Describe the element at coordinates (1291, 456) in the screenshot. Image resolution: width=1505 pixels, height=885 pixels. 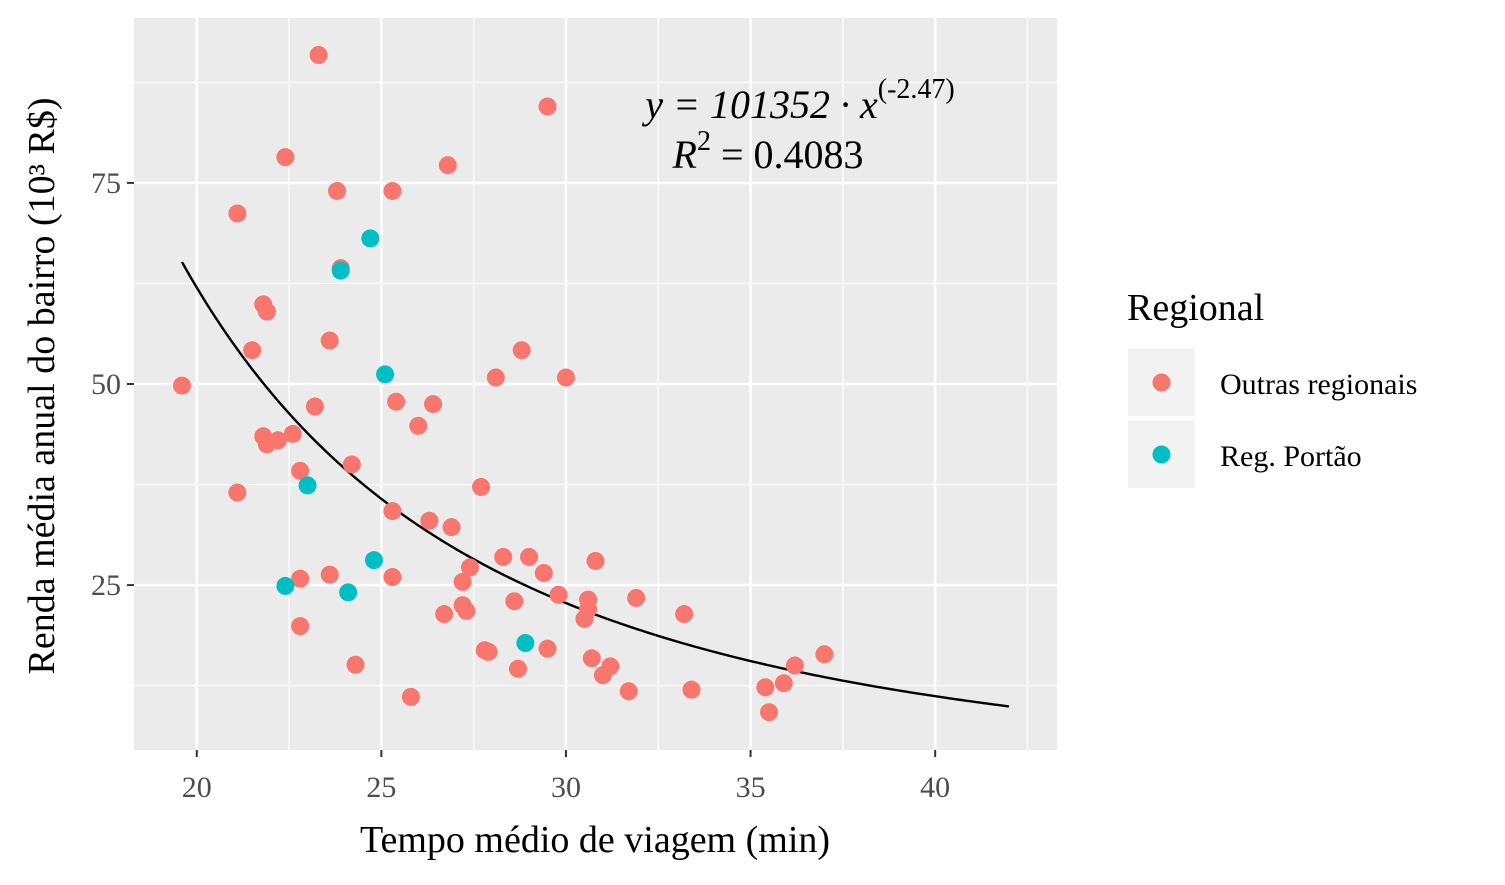
I see `legend-label-portao: Reg. Portão` at that location.